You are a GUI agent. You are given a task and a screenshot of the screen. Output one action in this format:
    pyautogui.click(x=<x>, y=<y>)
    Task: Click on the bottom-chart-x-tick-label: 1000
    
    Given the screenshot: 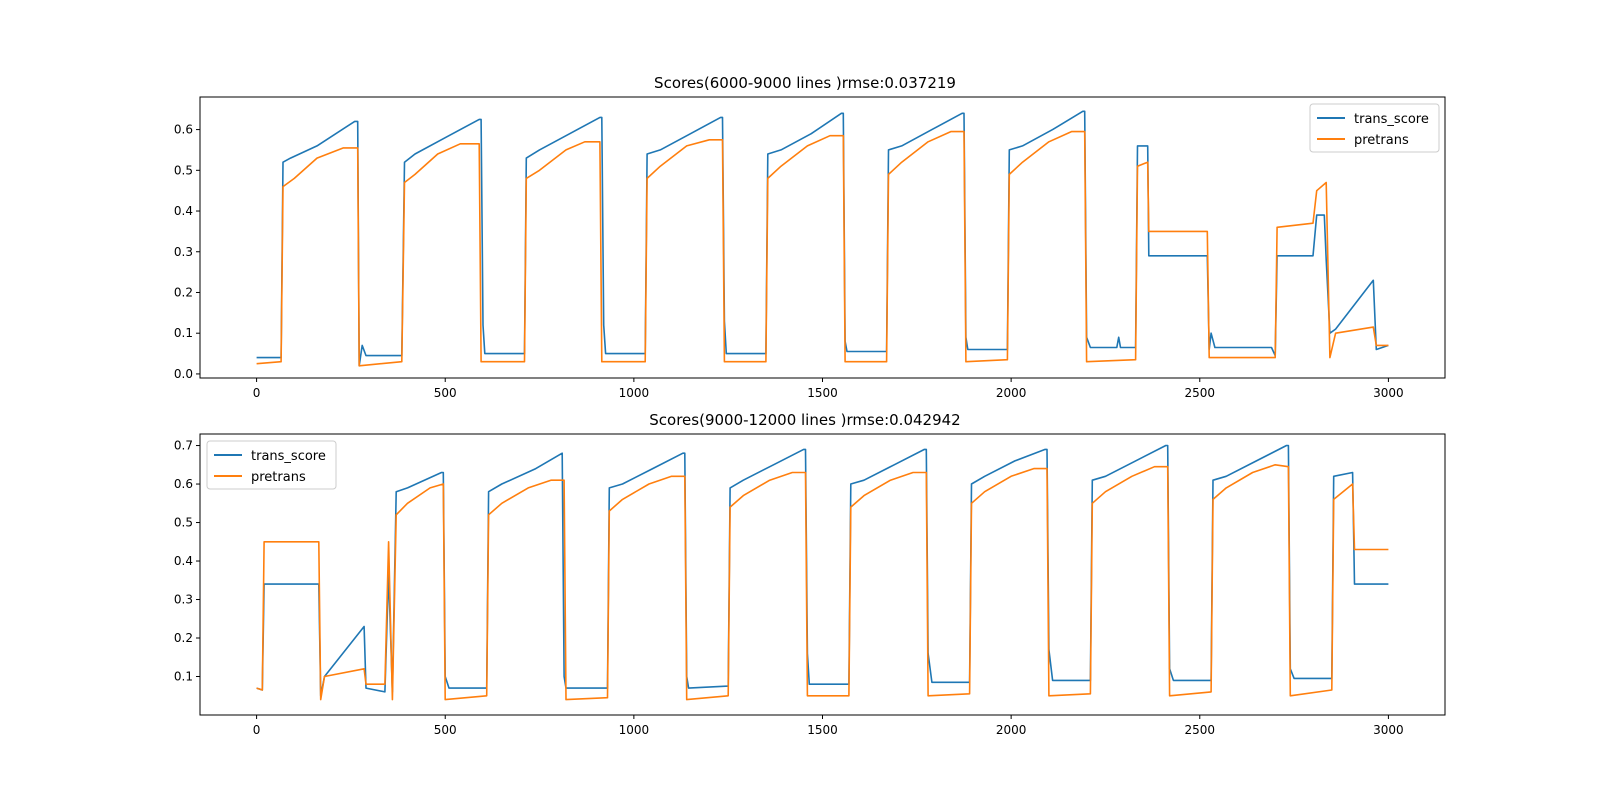 What is the action you would take?
    pyautogui.click(x=634, y=730)
    